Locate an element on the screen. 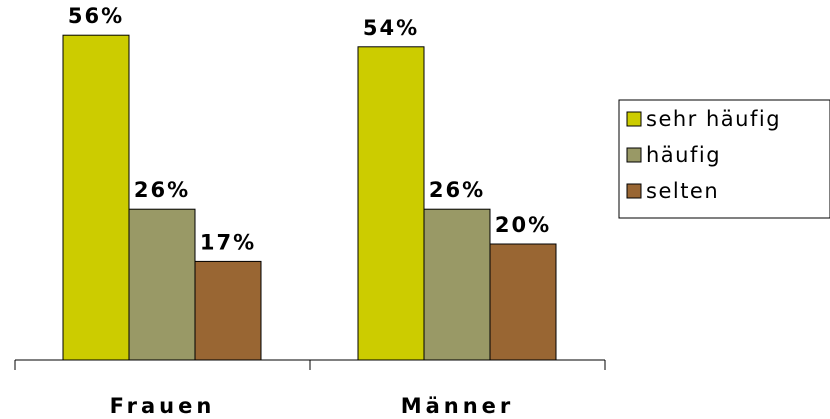  legend: sehr häufig häufig selten is located at coordinates (724, 159).